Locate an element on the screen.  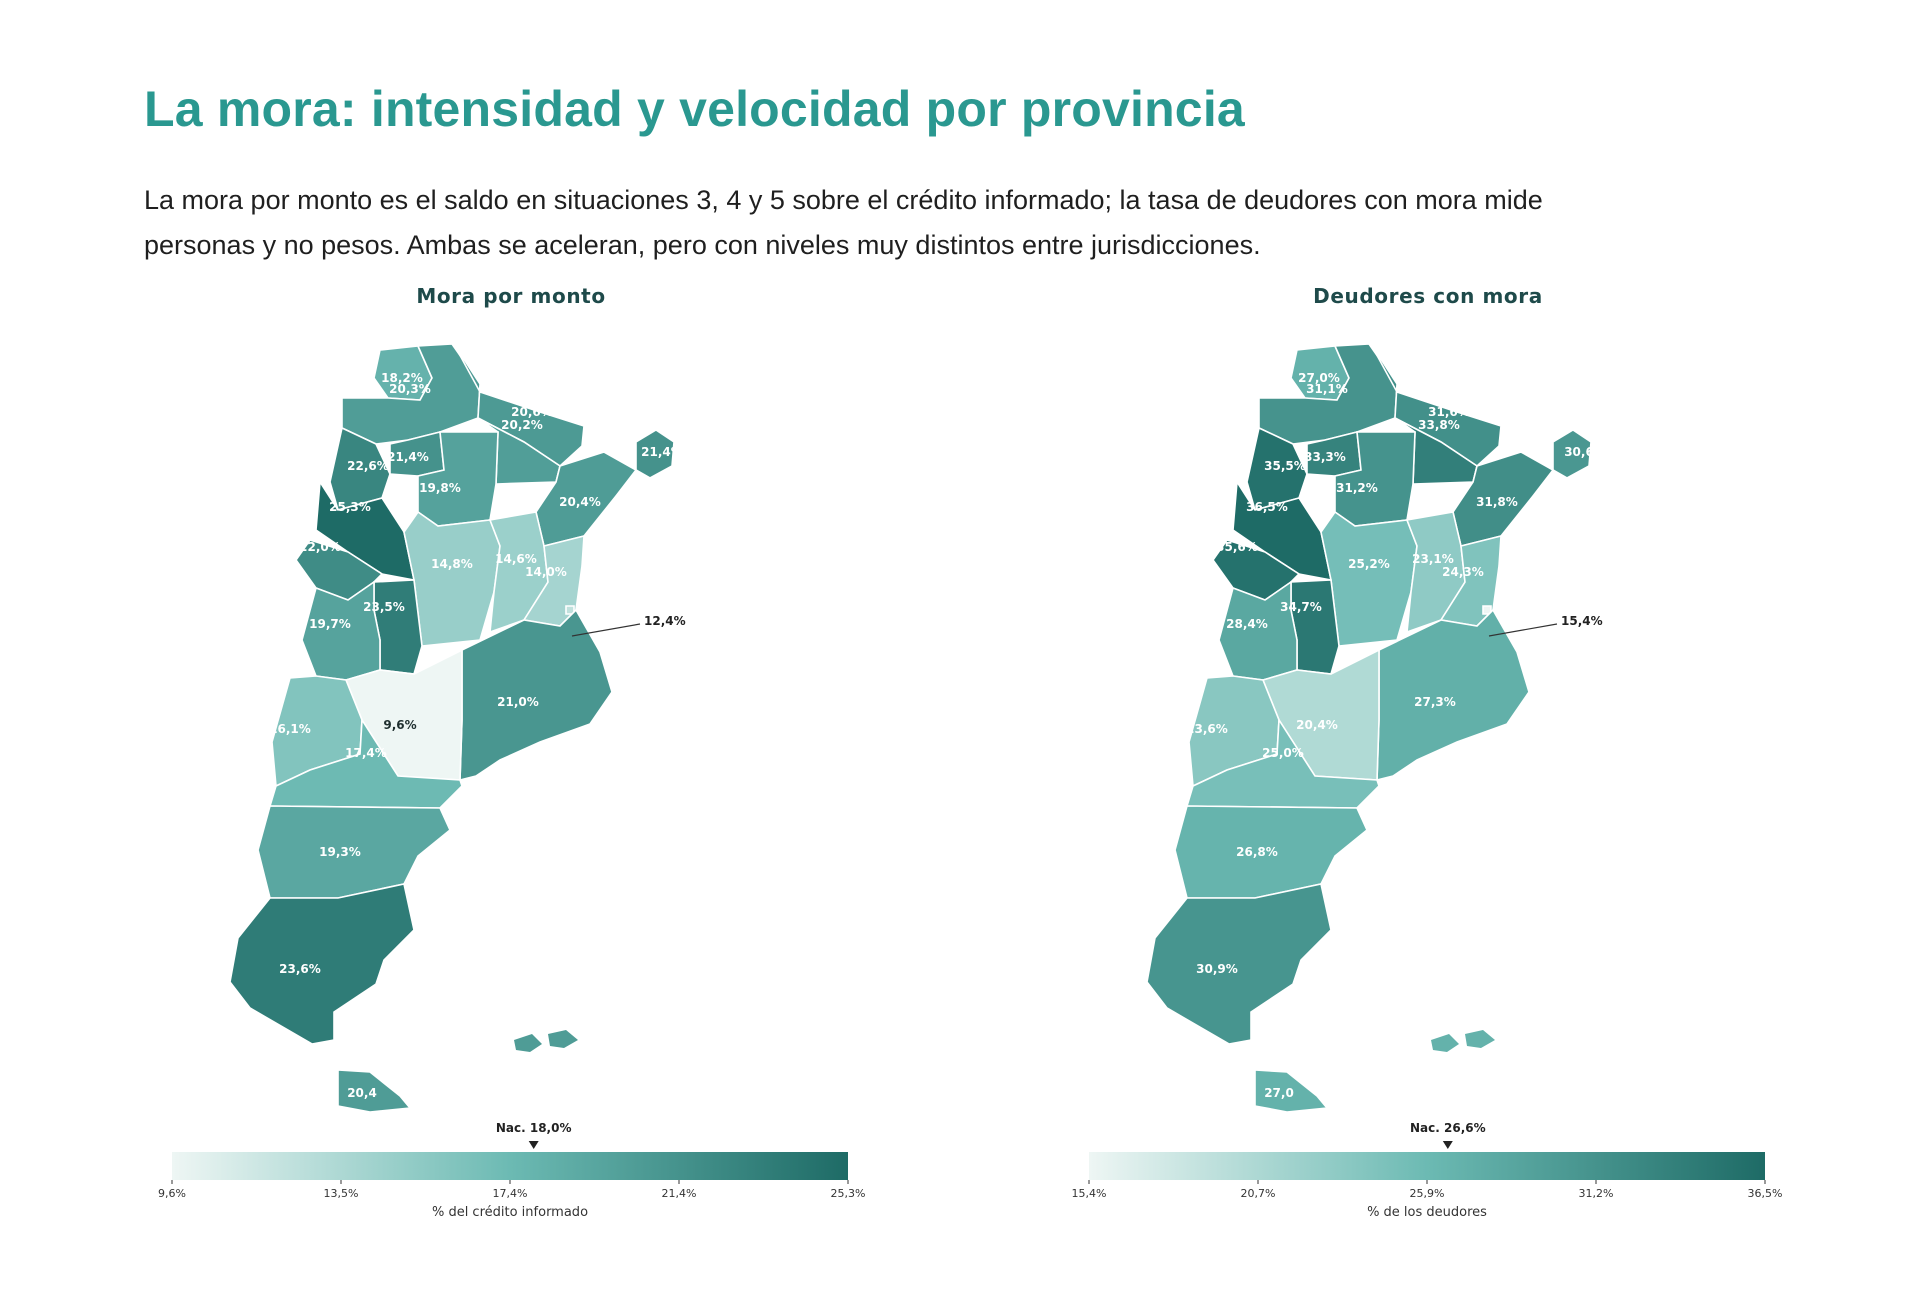
province-label-santacruz: 30,9% is located at coordinates (1217, 969).